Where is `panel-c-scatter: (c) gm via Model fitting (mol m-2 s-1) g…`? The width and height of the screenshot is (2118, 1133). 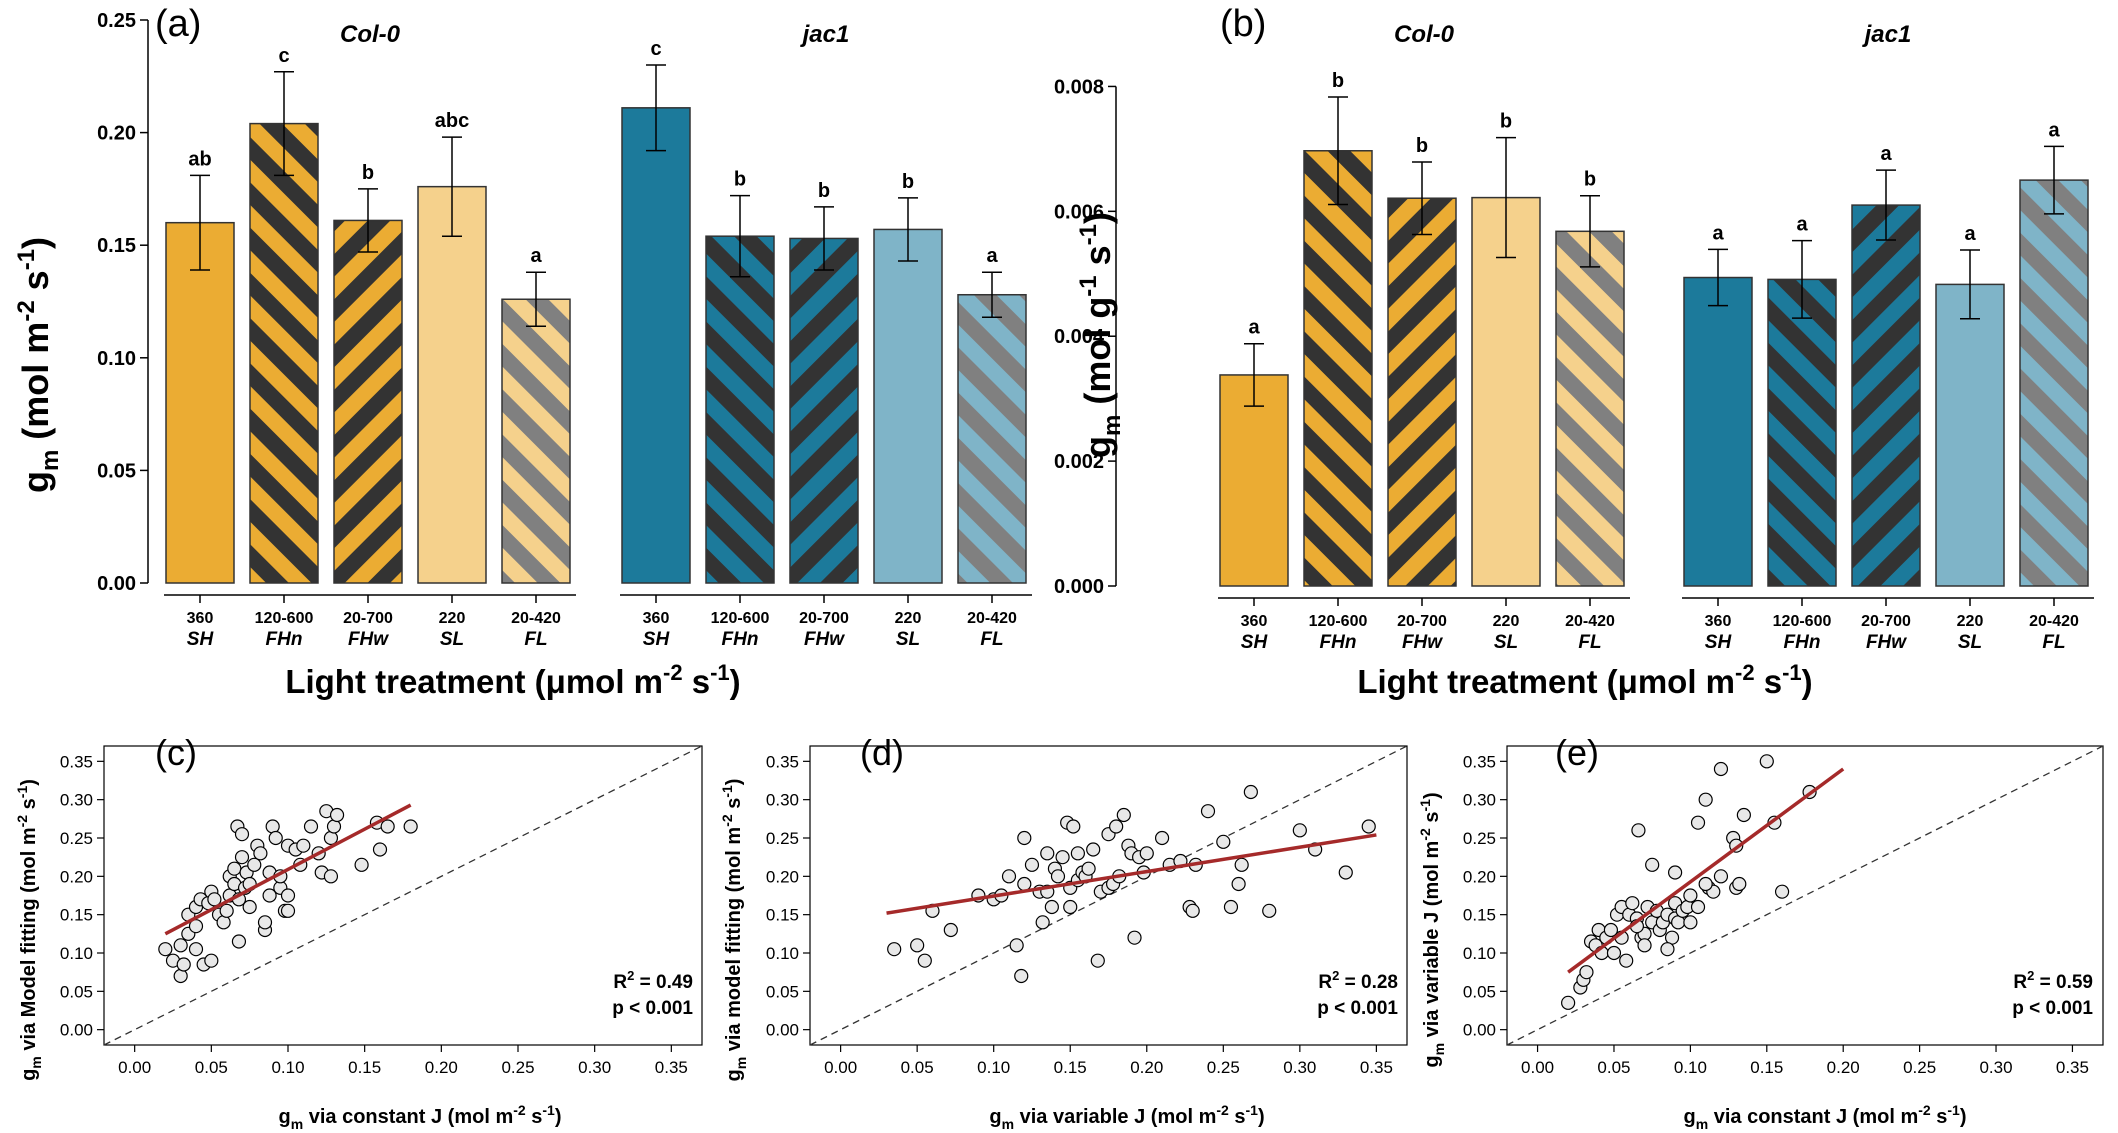 panel-c-scatter: (c) gm via Model fitting (mol m-2 s-1) g… is located at coordinates (358, 932).